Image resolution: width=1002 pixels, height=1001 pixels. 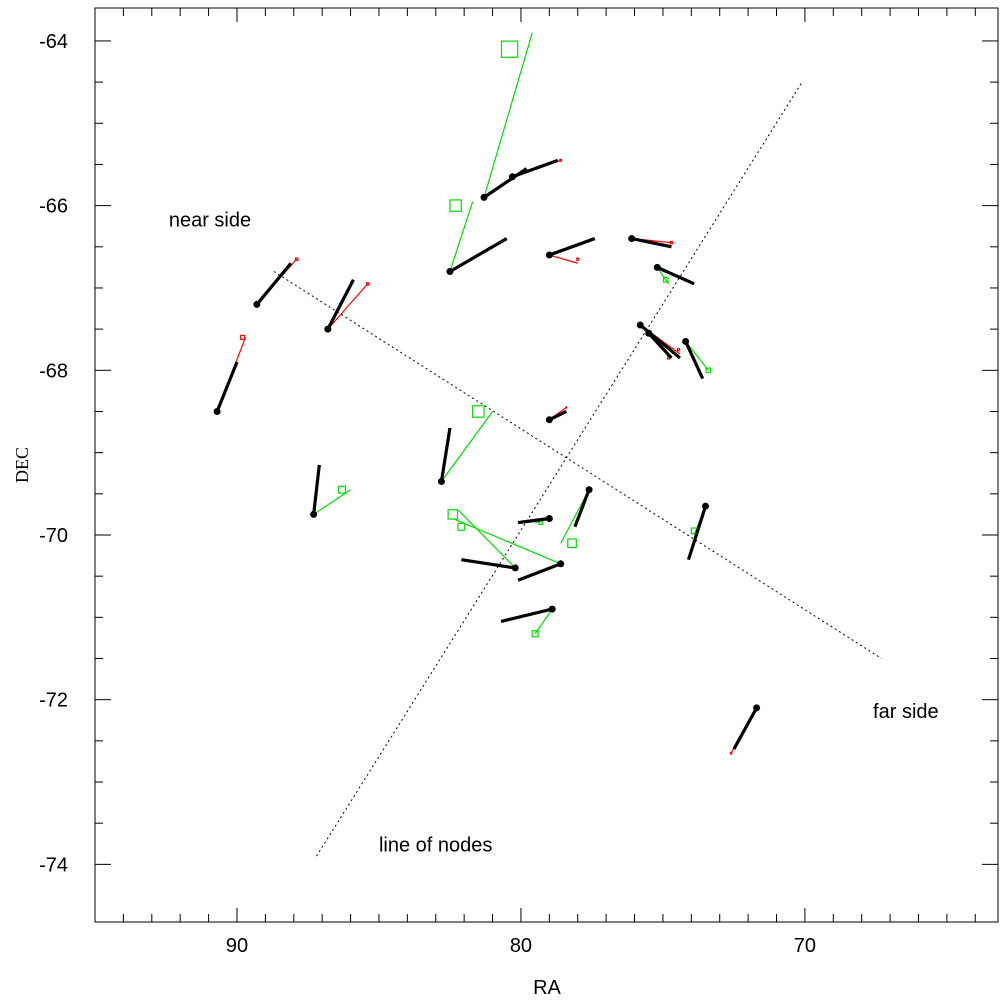 What do you see at coordinates (805, 946) in the screenshot?
I see `x-tick-label: 70` at bounding box center [805, 946].